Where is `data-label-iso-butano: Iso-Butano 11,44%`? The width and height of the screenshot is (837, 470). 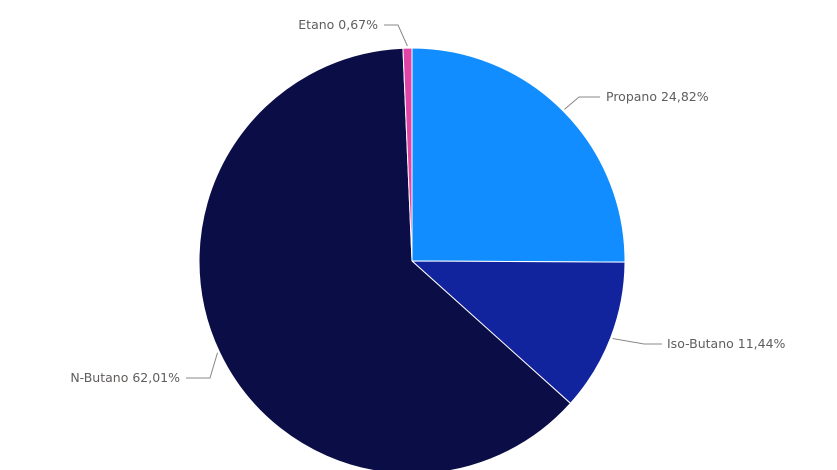 data-label-iso-butano: Iso-Butano 11,44% is located at coordinates (726, 343).